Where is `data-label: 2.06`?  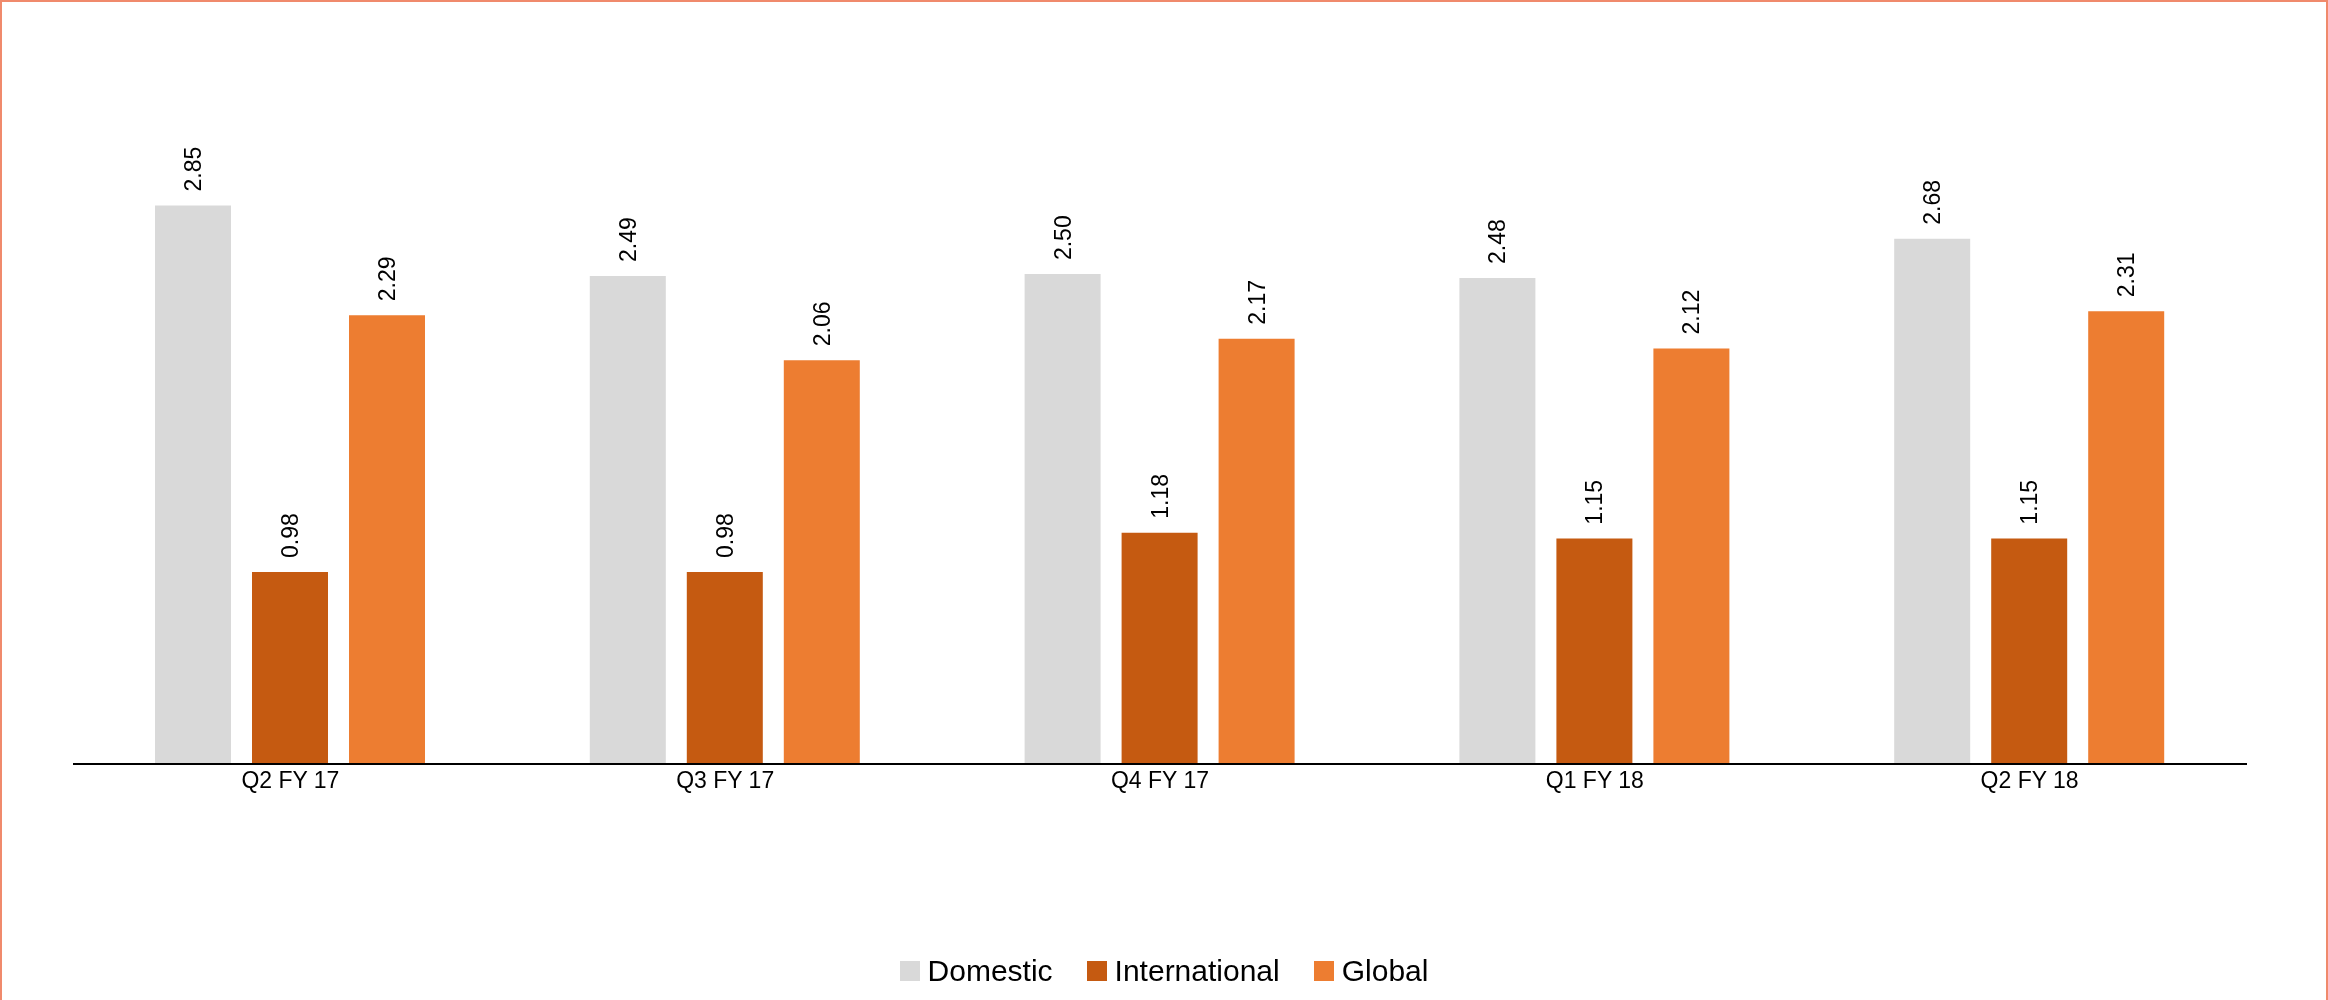
data-label: 2.06 is located at coordinates (821, 324).